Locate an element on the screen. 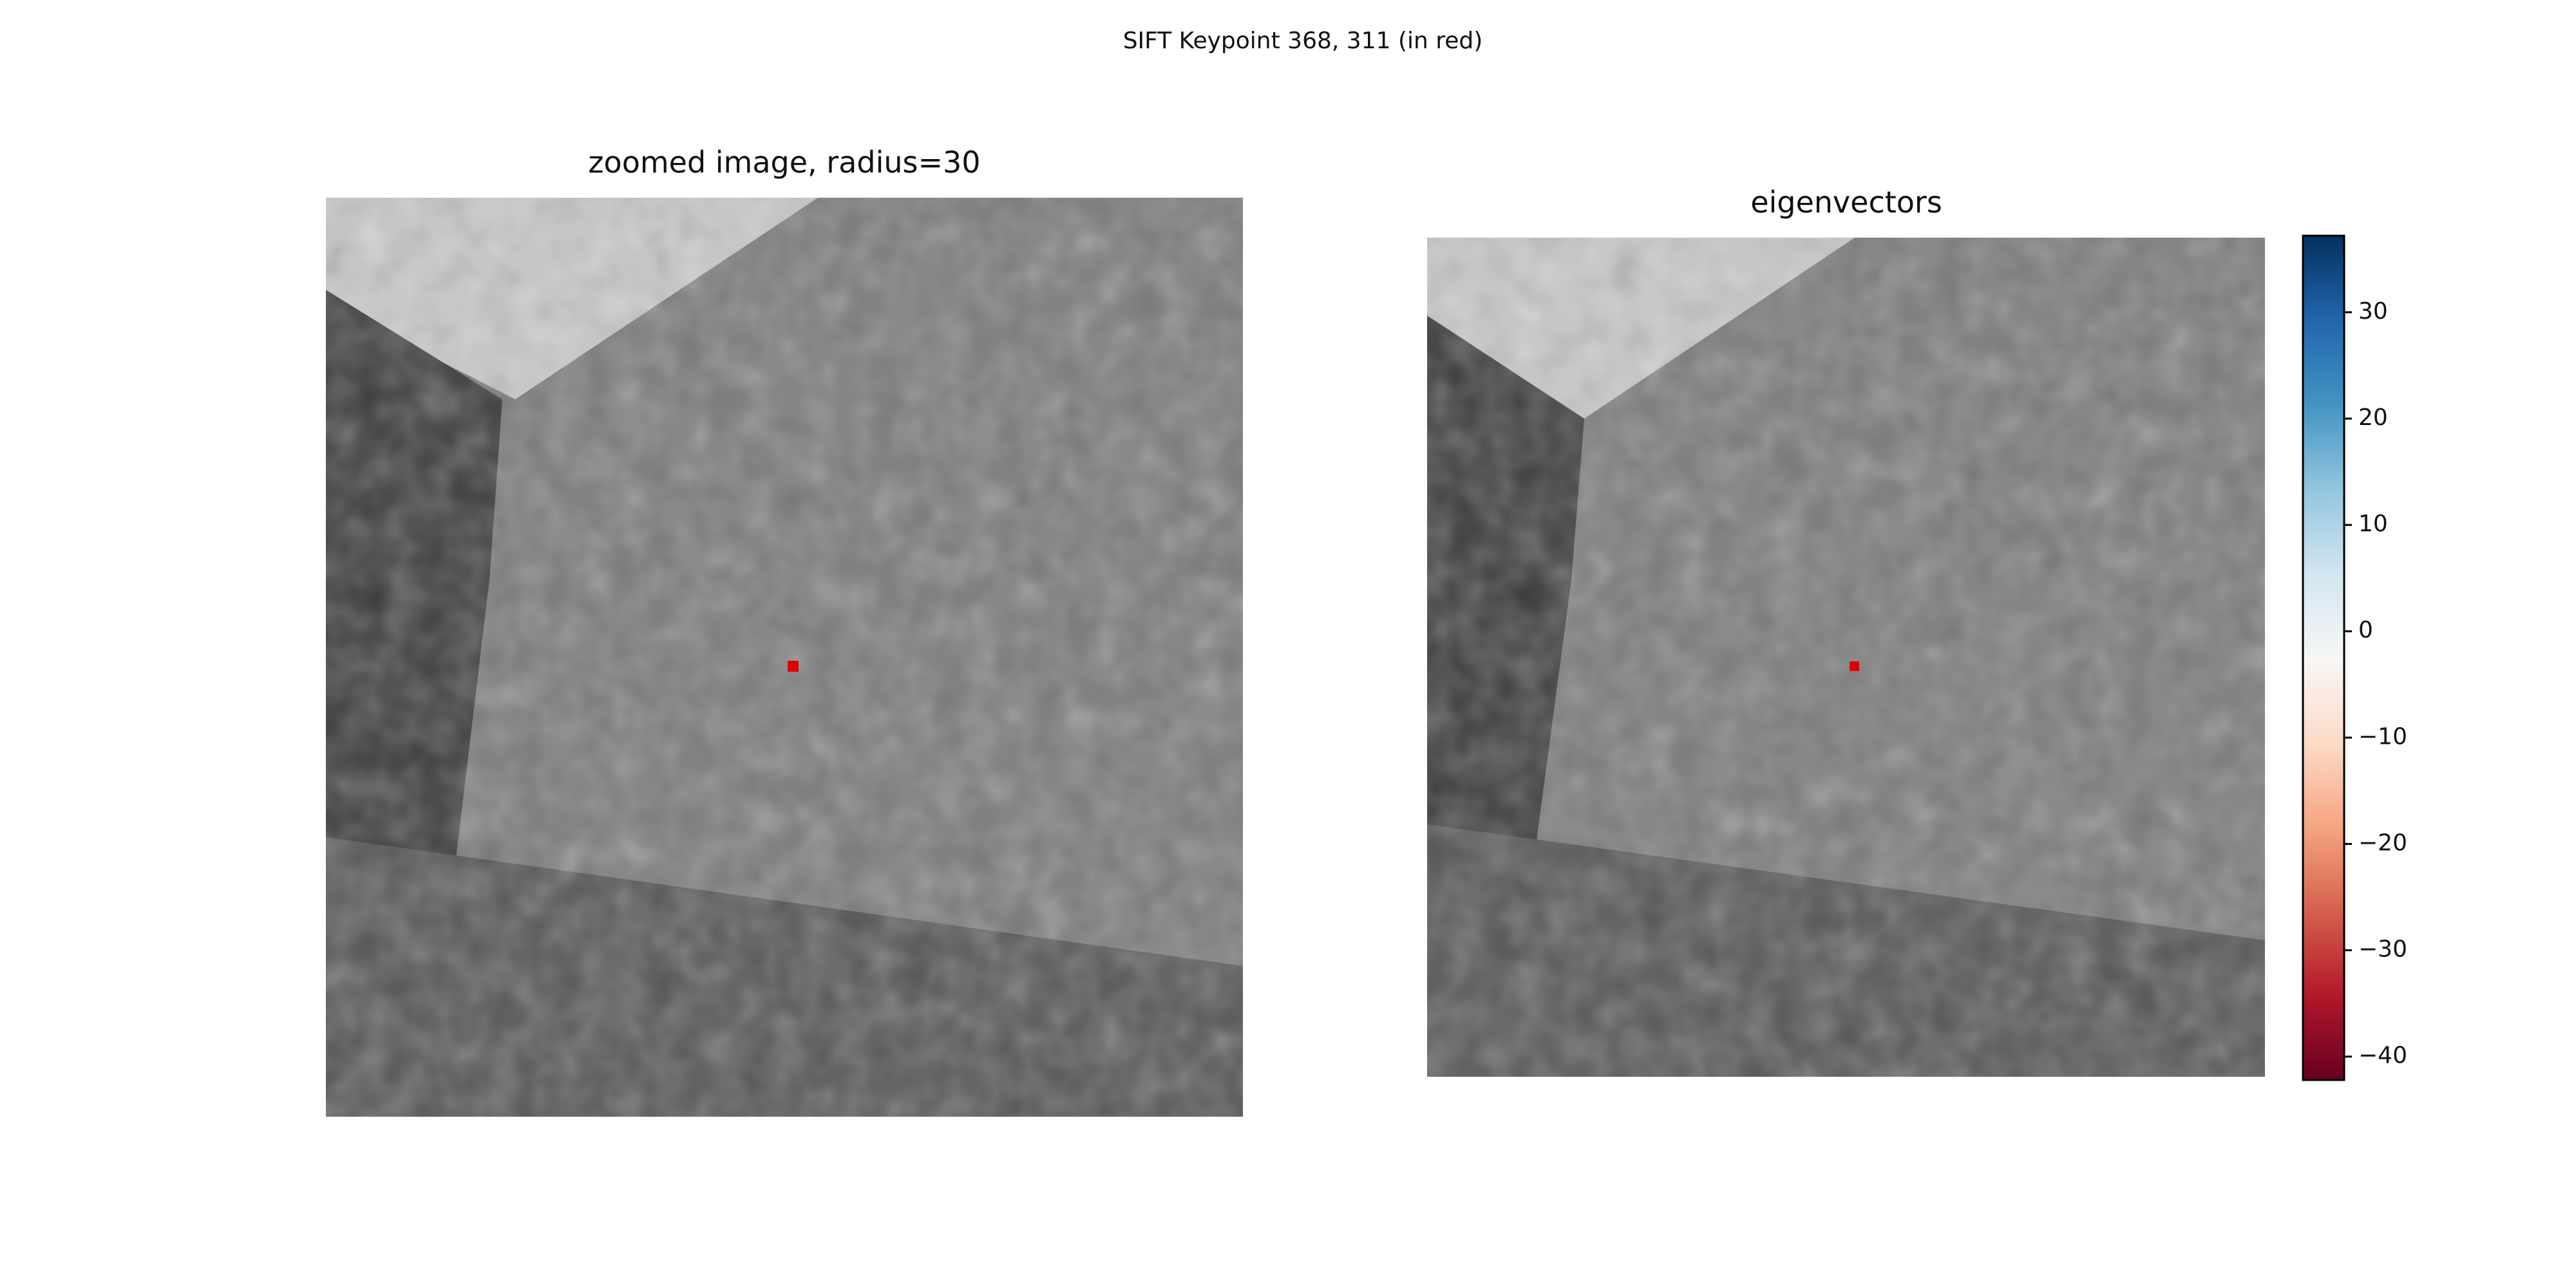 This screenshot has height=1288, width=2576. colorbar-tick-label: 10 is located at coordinates (2373, 524).